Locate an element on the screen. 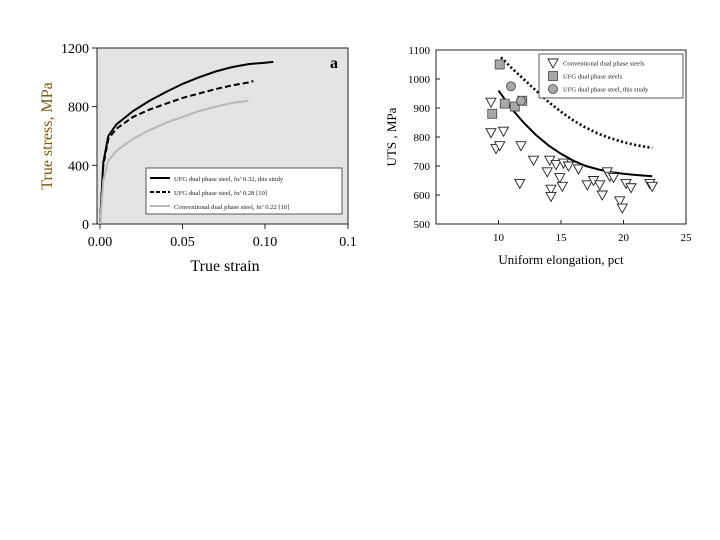 Image resolution: width=720 pixels, height=540 pixels. legend-b is located at coordinates (611, 76).